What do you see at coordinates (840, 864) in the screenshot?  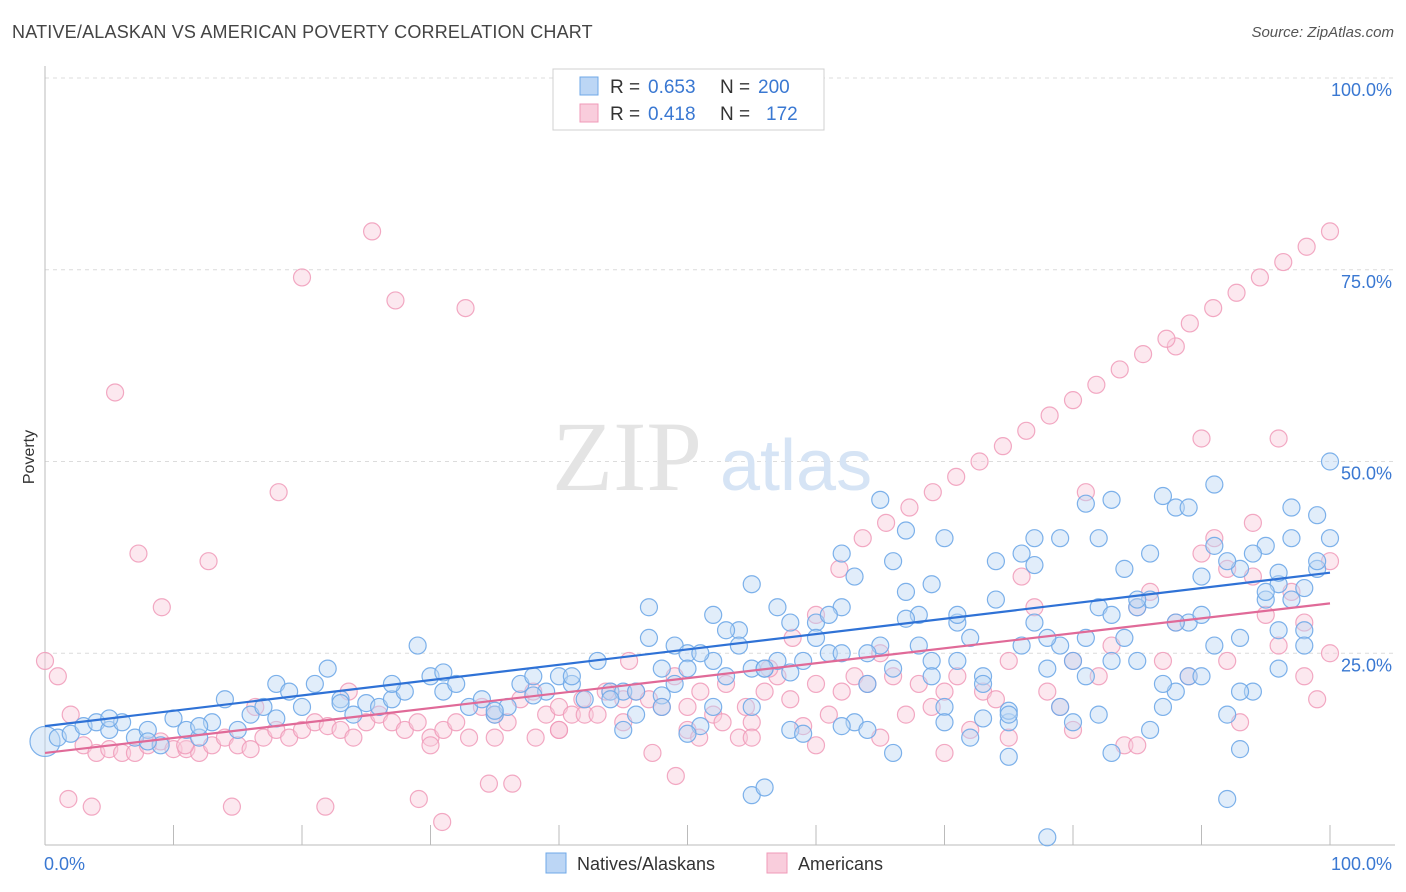 I see `legend-americans-label: Americans` at bounding box center [840, 864].